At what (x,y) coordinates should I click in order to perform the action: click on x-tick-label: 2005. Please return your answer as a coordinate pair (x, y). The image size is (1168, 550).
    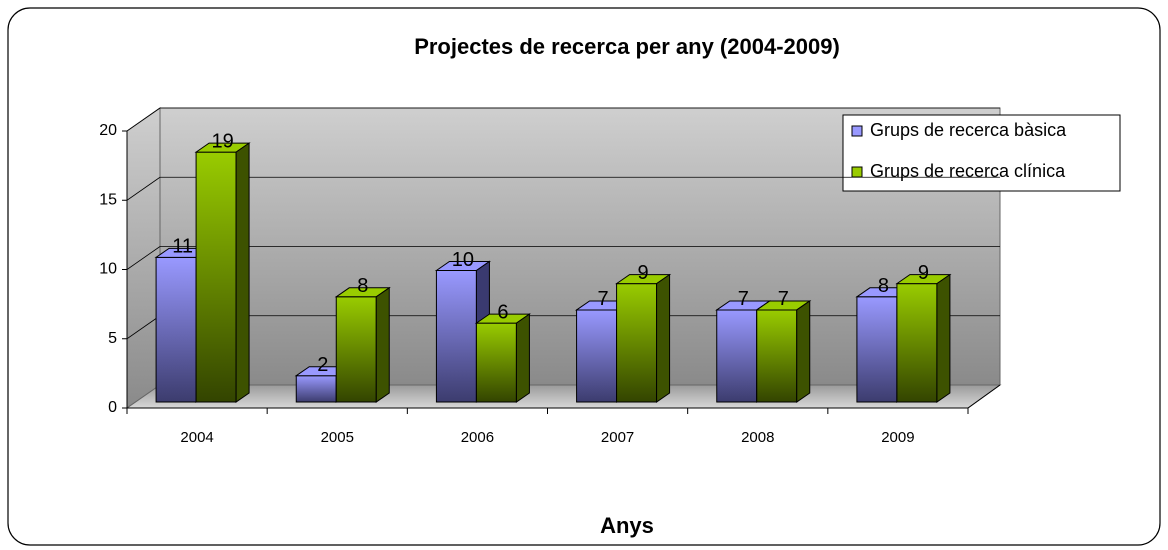
    Looking at the image, I should click on (337, 437).